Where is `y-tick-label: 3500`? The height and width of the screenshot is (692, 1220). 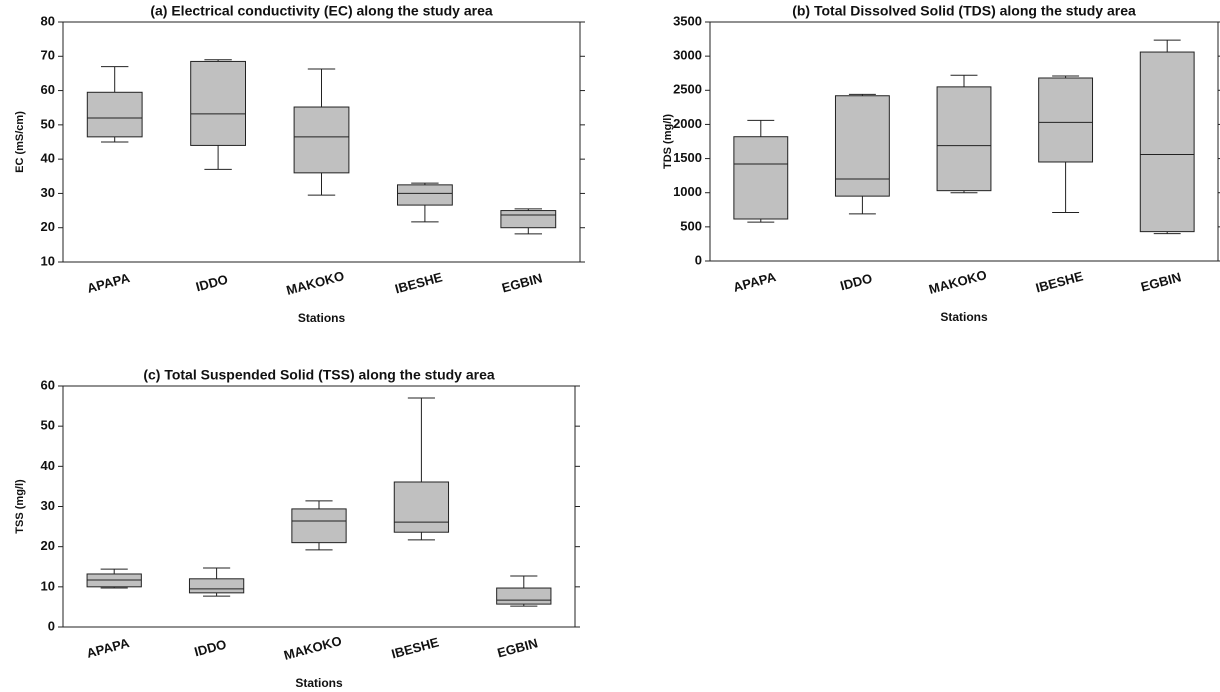
y-tick-label: 3500 is located at coordinates (687, 20).